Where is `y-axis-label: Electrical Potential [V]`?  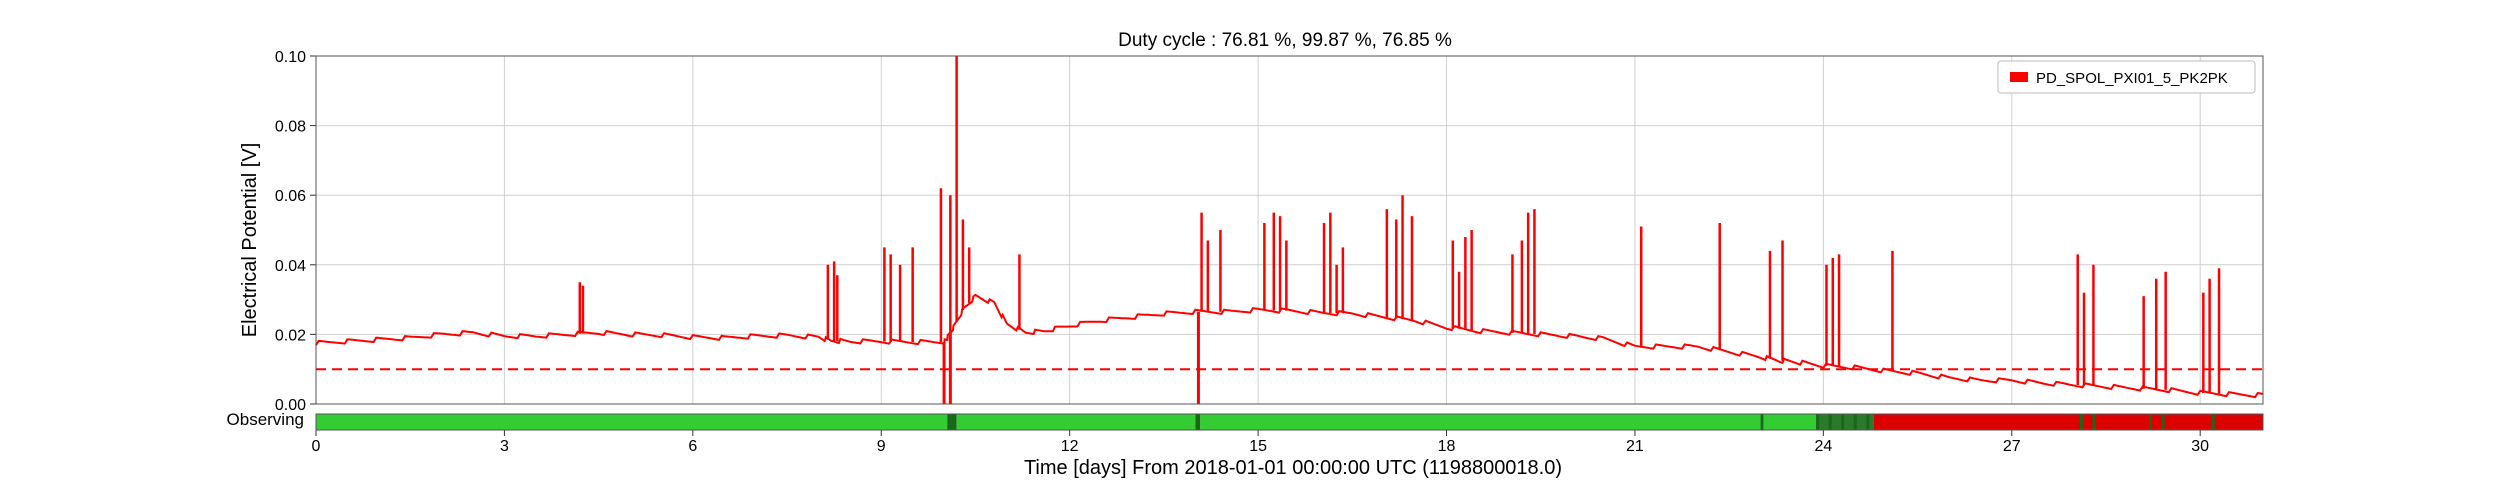 y-axis-label: Electrical Potential [V] is located at coordinates (250, 240).